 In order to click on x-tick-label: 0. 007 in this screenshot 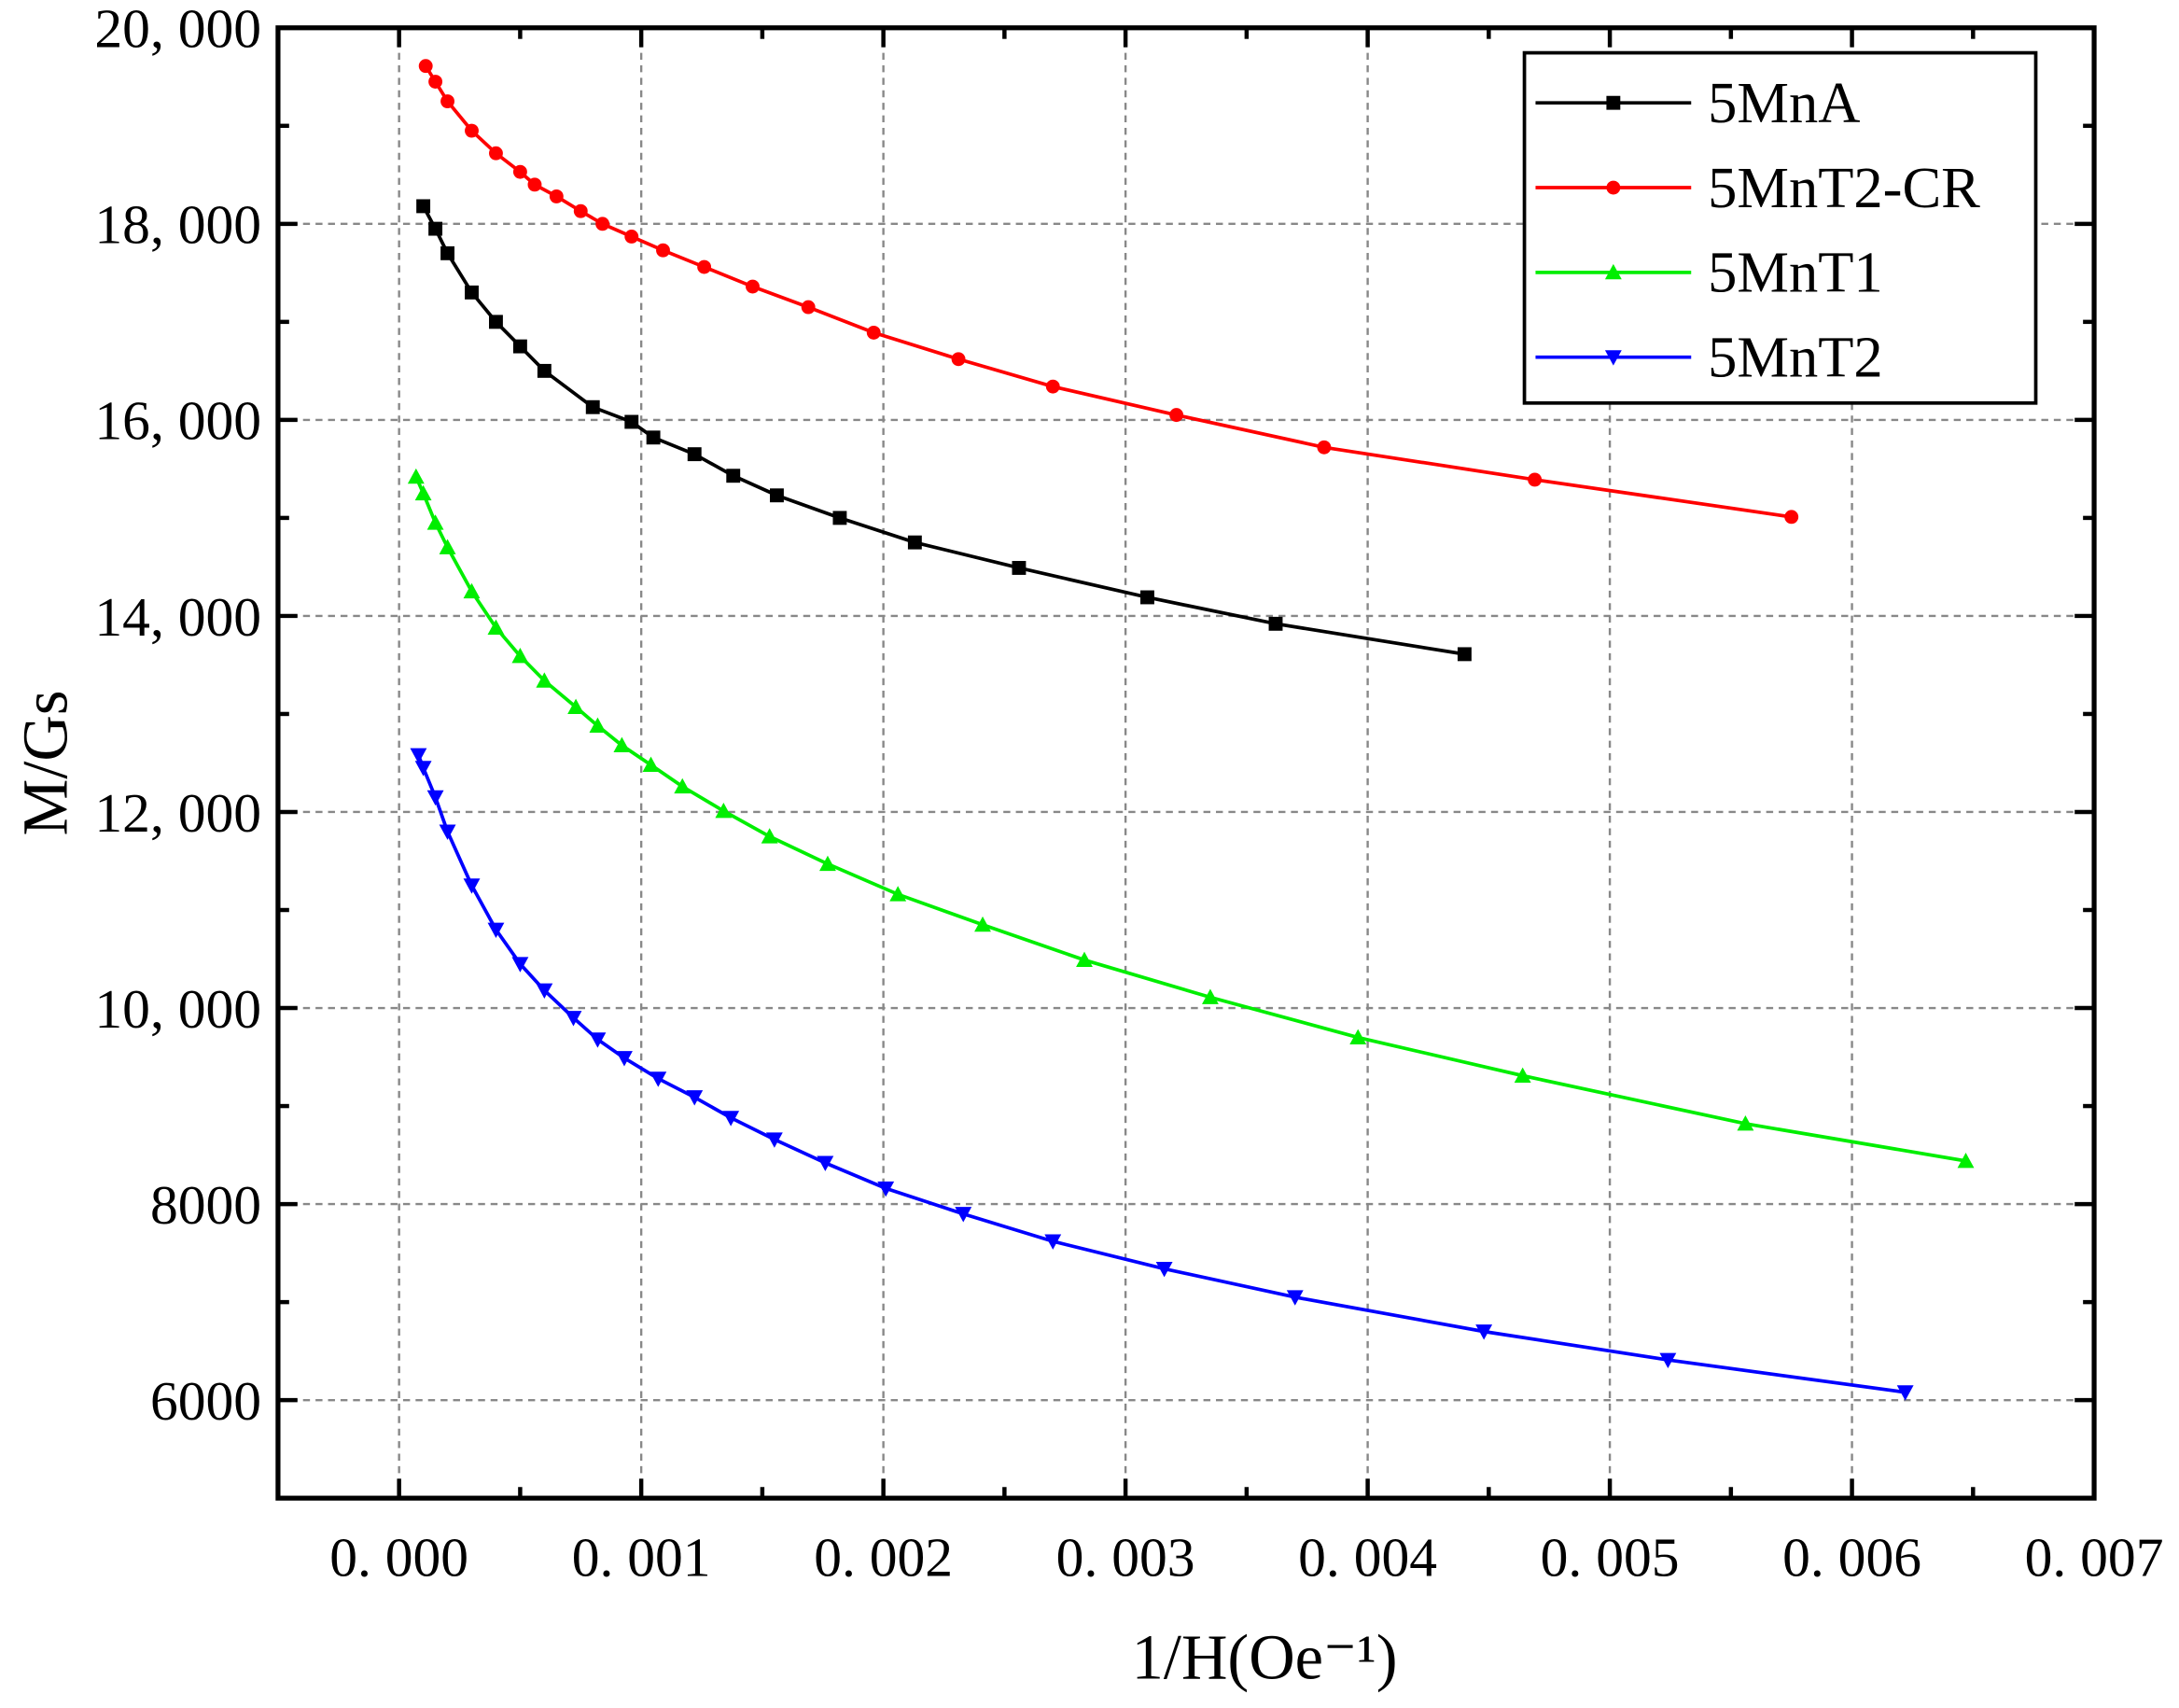, I will do `click(2095, 1558)`.